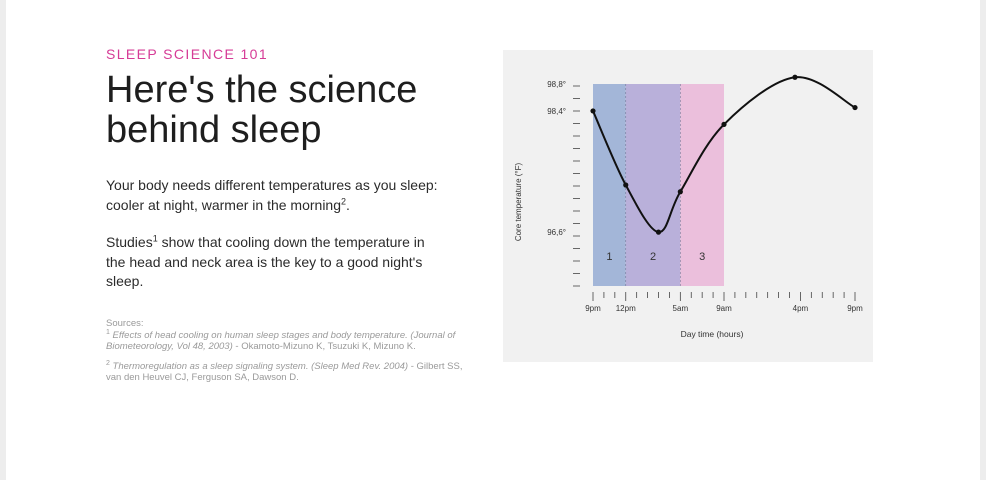  What do you see at coordinates (518, 202) in the screenshot?
I see `y-axis-title: Core temperature (°F)` at bounding box center [518, 202].